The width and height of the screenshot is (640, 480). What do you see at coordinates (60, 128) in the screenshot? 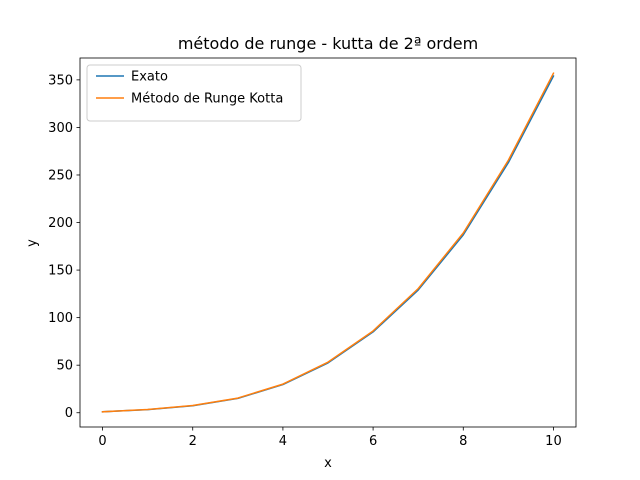
I see `y-tick-label: 300` at bounding box center [60, 128].